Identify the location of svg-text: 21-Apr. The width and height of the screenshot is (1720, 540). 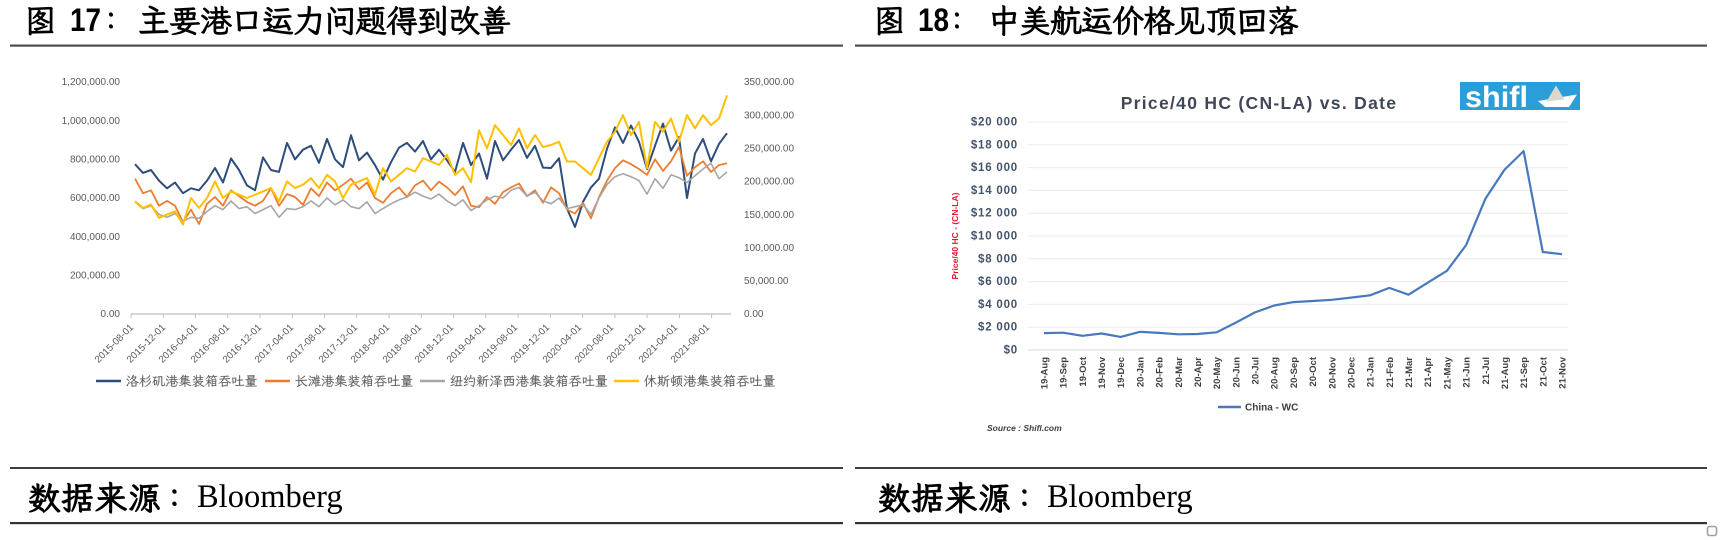
(1428, 372).